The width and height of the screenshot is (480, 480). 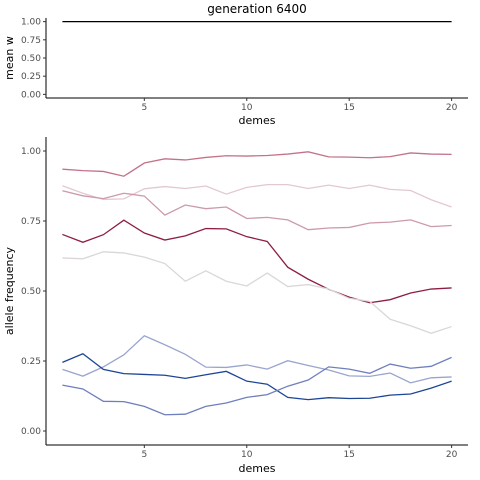 What do you see at coordinates (257, 9) in the screenshot?
I see `chart-title: generation 6400` at bounding box center [257, 9].